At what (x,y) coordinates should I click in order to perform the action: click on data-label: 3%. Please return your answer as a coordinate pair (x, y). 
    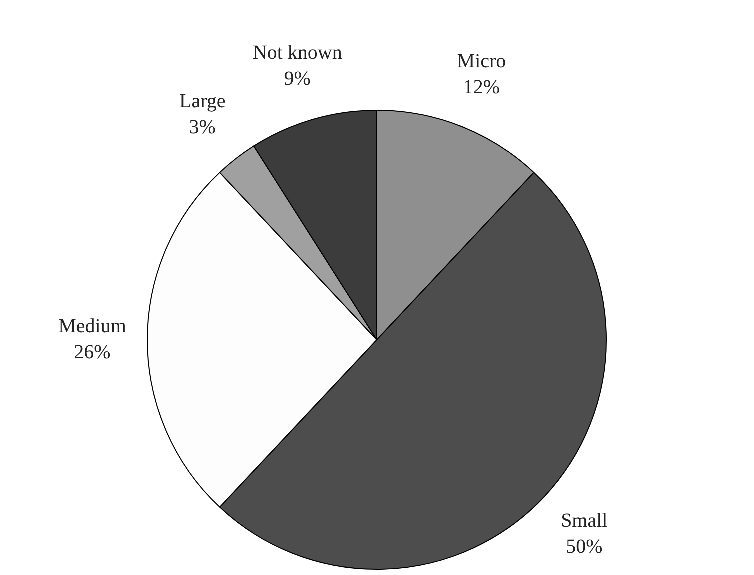
    Looking at the image, I should click on (202, 127).